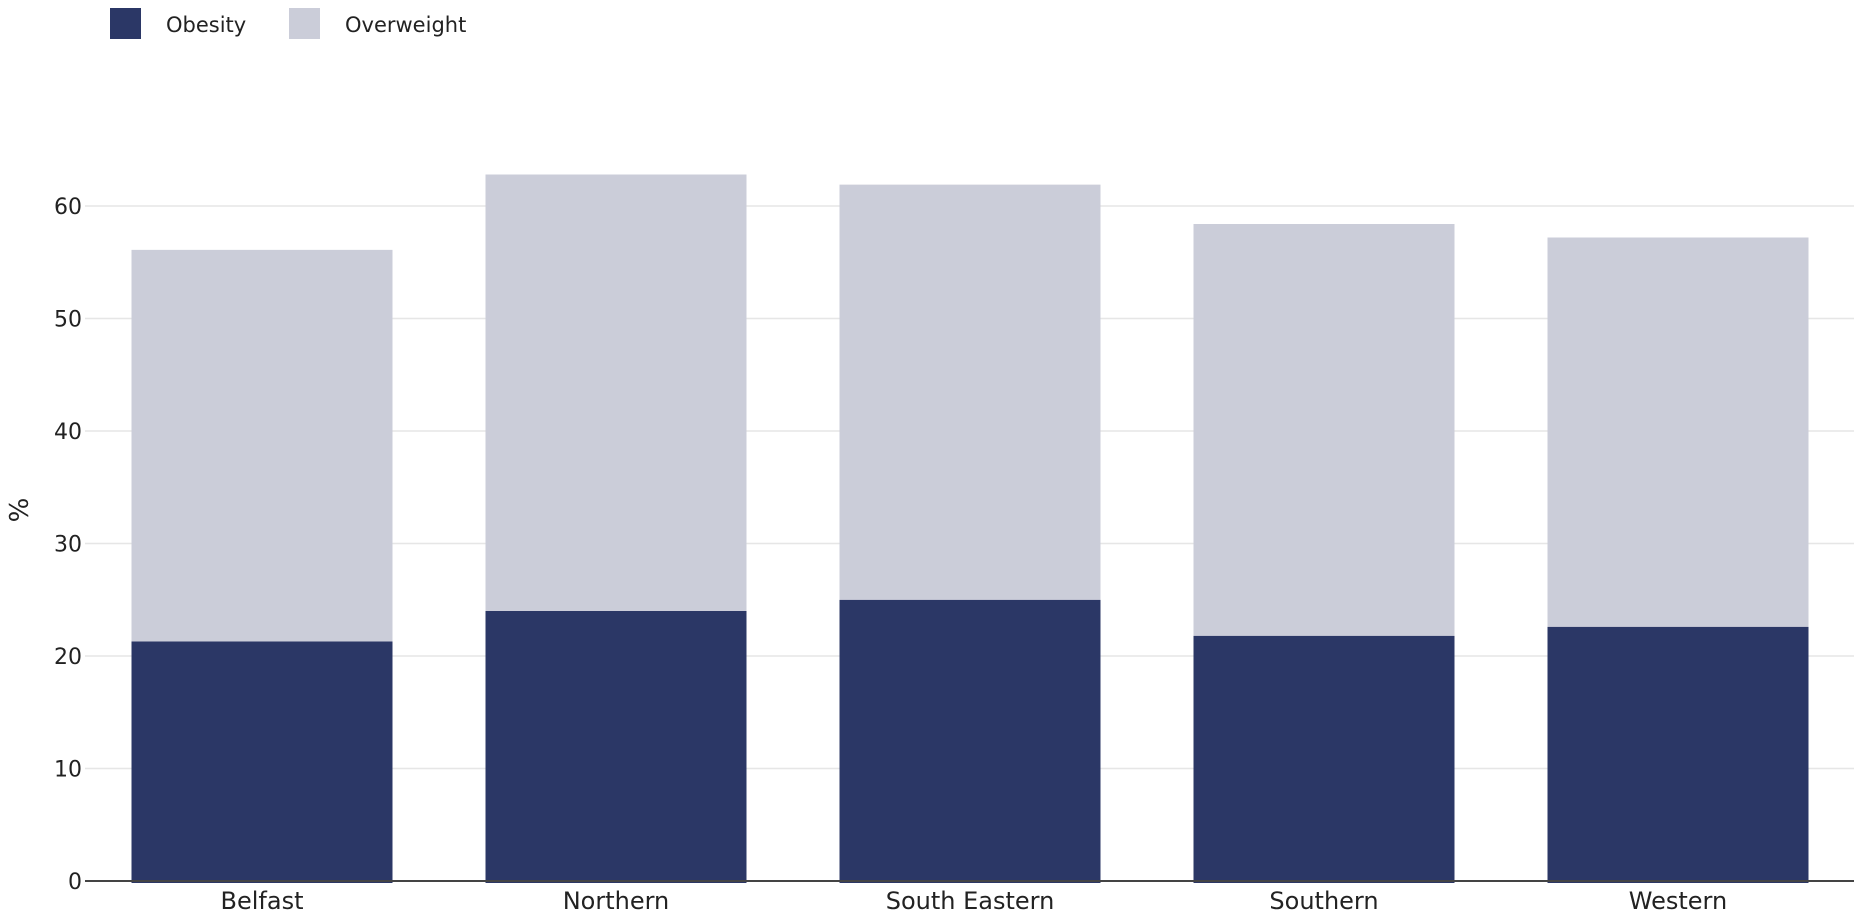  Describe the element at coordinates (75, 882) in the screenshot. I see `y-tick-label: 0` at that location.